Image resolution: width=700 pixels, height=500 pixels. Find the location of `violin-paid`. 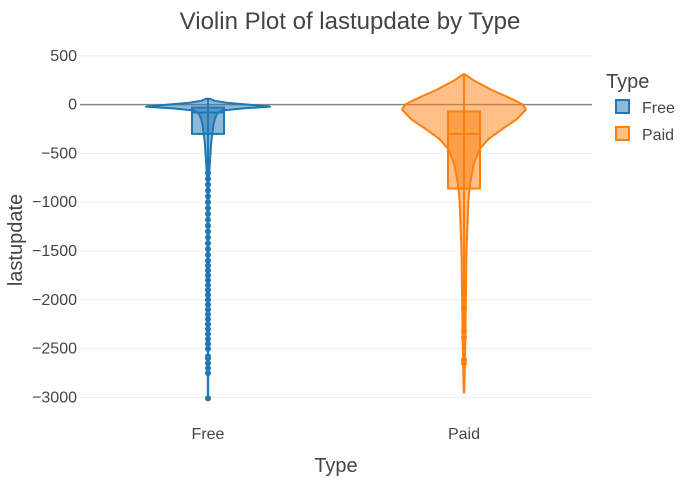

violin-paid is located at coordinates (464, 233).